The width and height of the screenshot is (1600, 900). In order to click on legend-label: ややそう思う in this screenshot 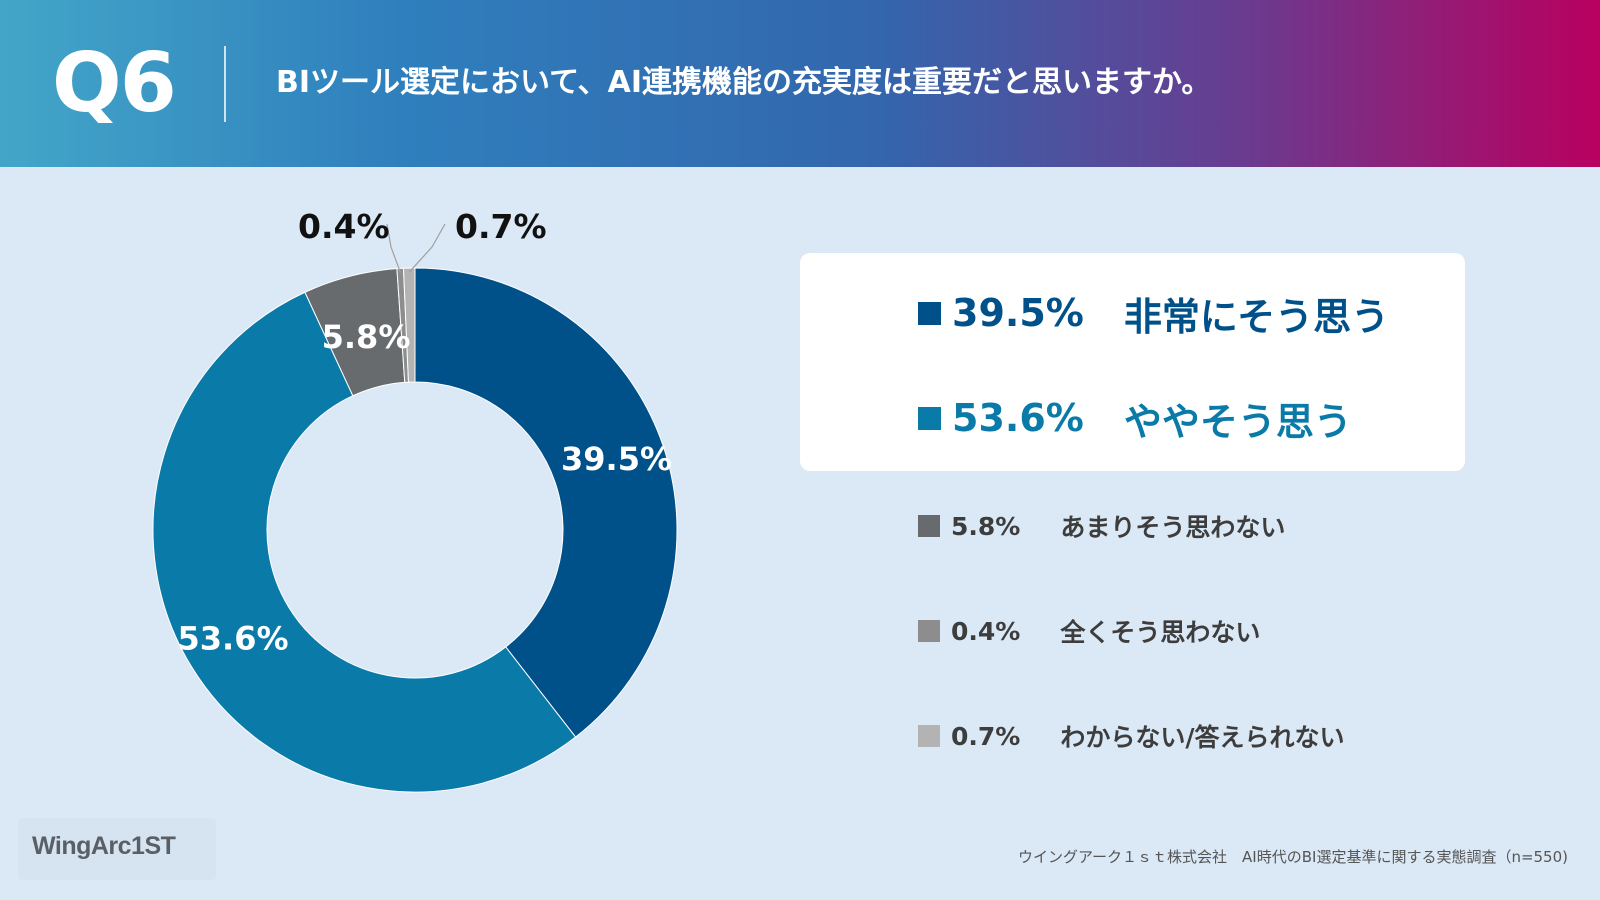, I will do `click(1237, 421)`.